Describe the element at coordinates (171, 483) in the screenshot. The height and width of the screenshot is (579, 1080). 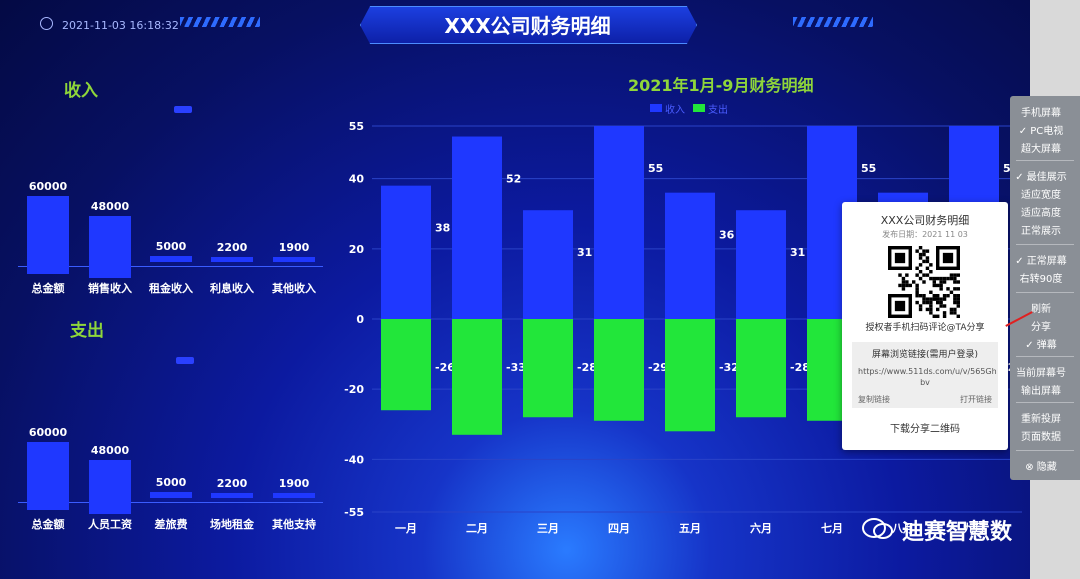
I see `expense-value-label: 5000` at that location.